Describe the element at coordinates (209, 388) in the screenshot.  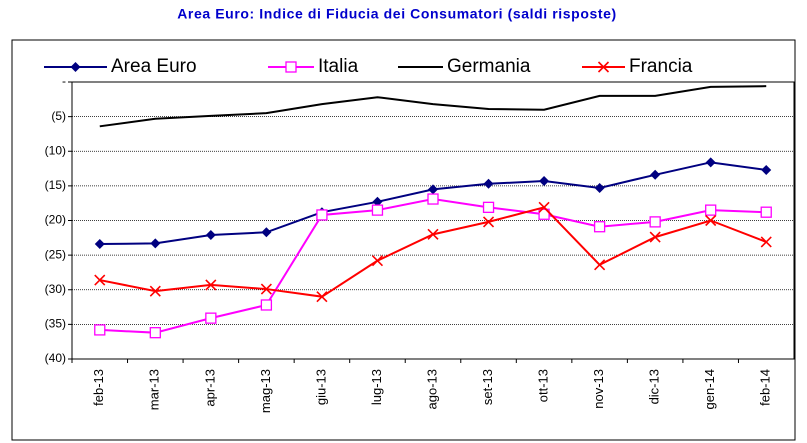
I see `x-tick-label: apr-13` at that location.